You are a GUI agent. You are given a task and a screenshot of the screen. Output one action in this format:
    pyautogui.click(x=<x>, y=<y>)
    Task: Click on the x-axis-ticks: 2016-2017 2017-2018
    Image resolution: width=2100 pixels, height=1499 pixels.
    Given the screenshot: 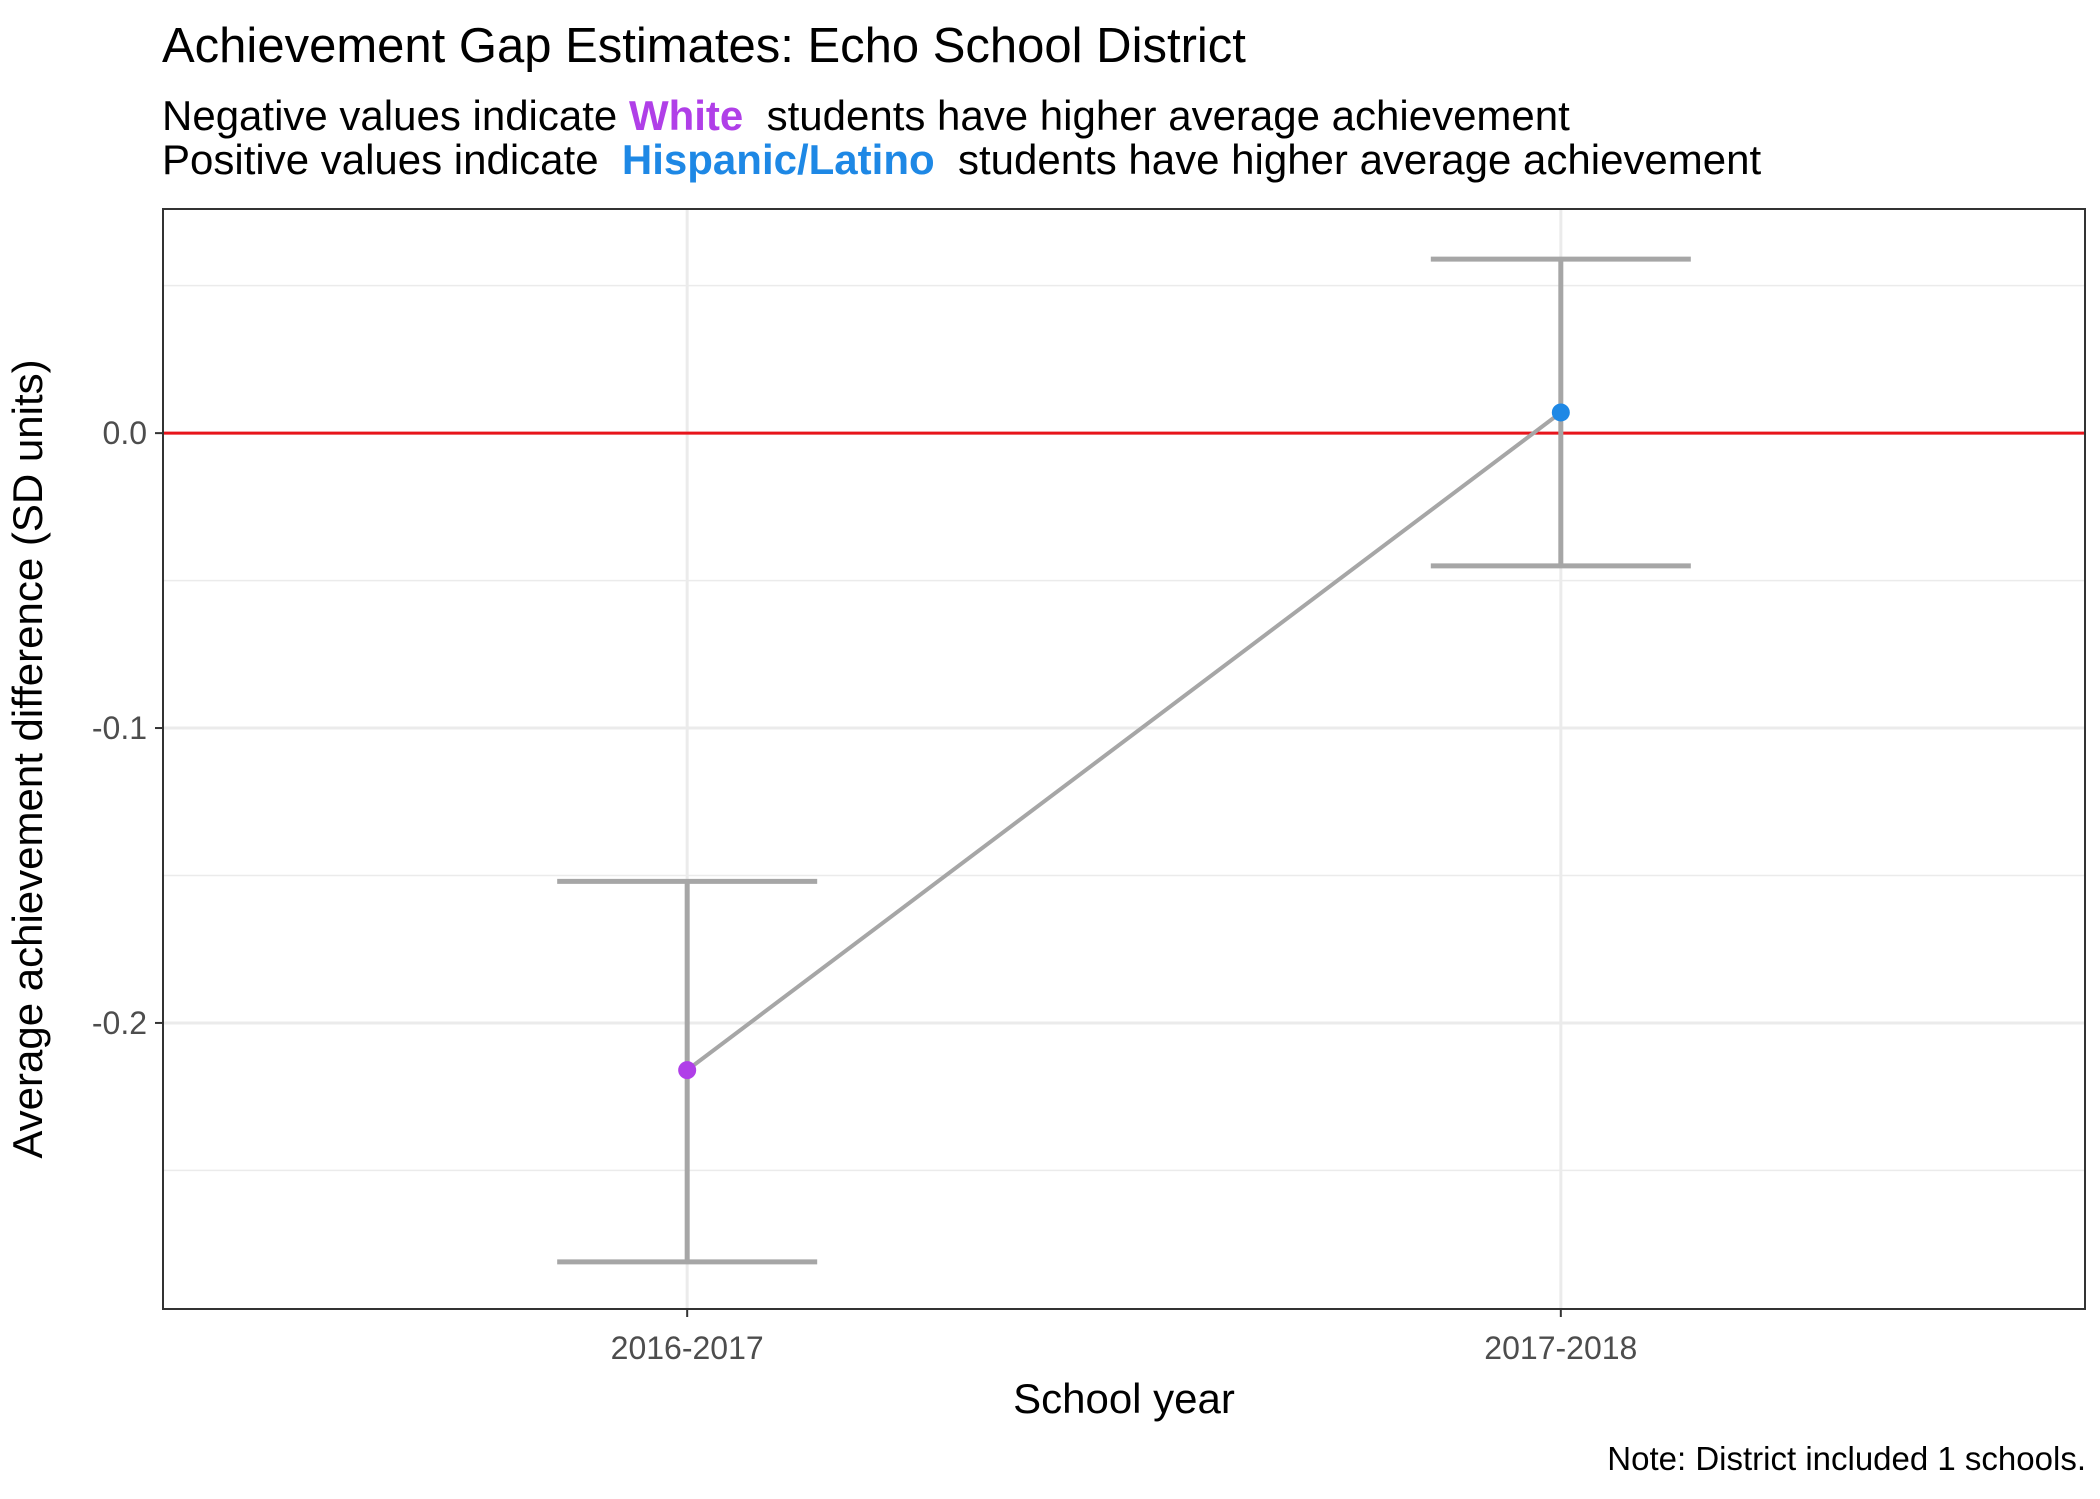 What is the action you would take?
    pyautogui.click(x=1124, y=1337)
    